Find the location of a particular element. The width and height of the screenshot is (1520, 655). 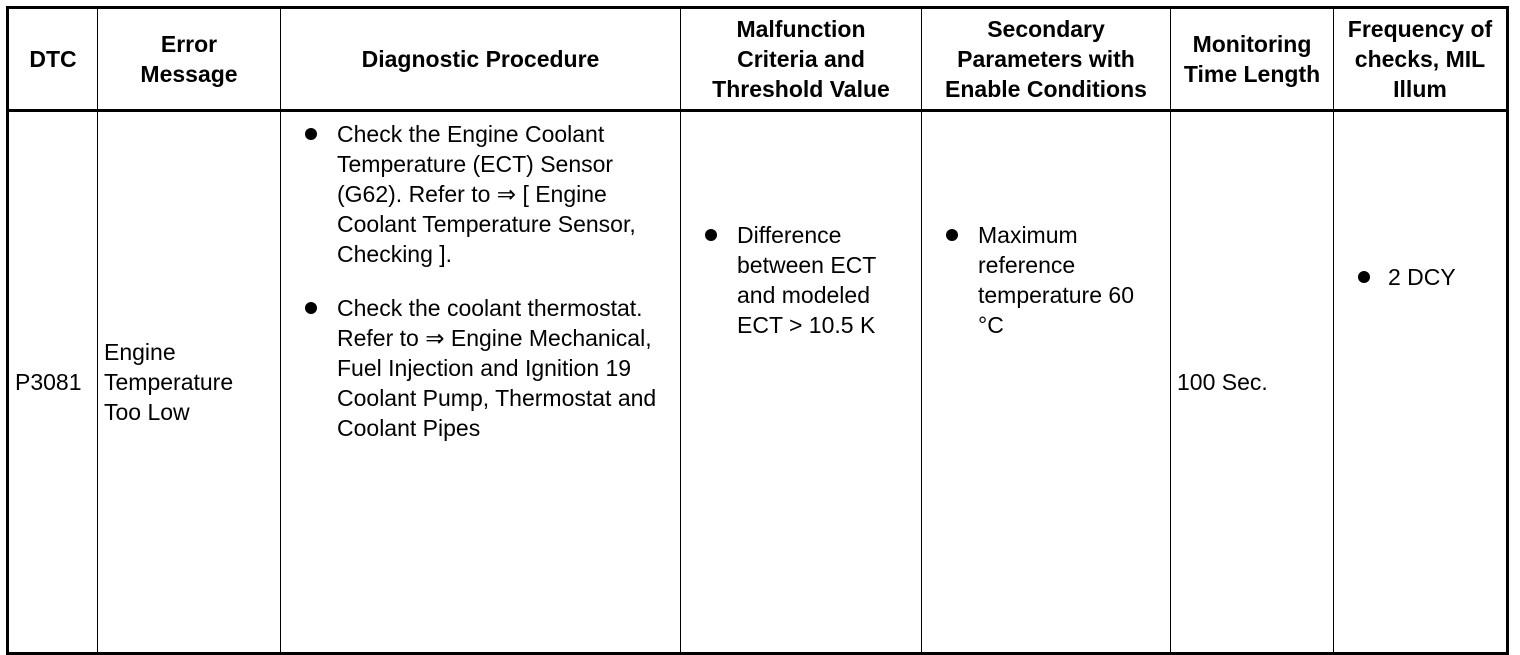

header-malfunction-criteria: Malfunction Criteria and Threshold Value is located at coordinates (801, 59).